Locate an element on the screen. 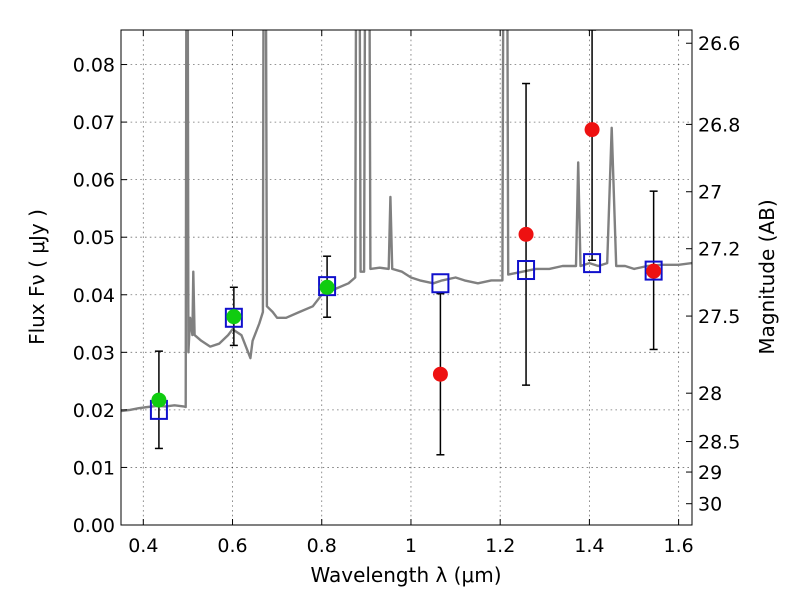  right-tick-label: 28.5 is located at coordinates (719, 443).